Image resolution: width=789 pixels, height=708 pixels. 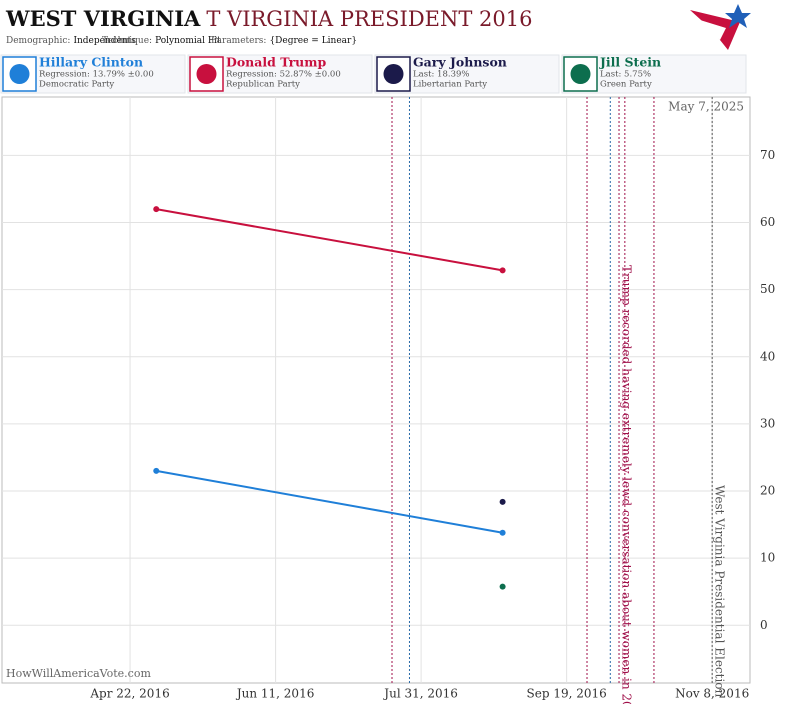 What do you see at coordinates (450, 85) in the screenshot?
I see `candidate-party: Libertarian Party` at bounding box center [450, 85].